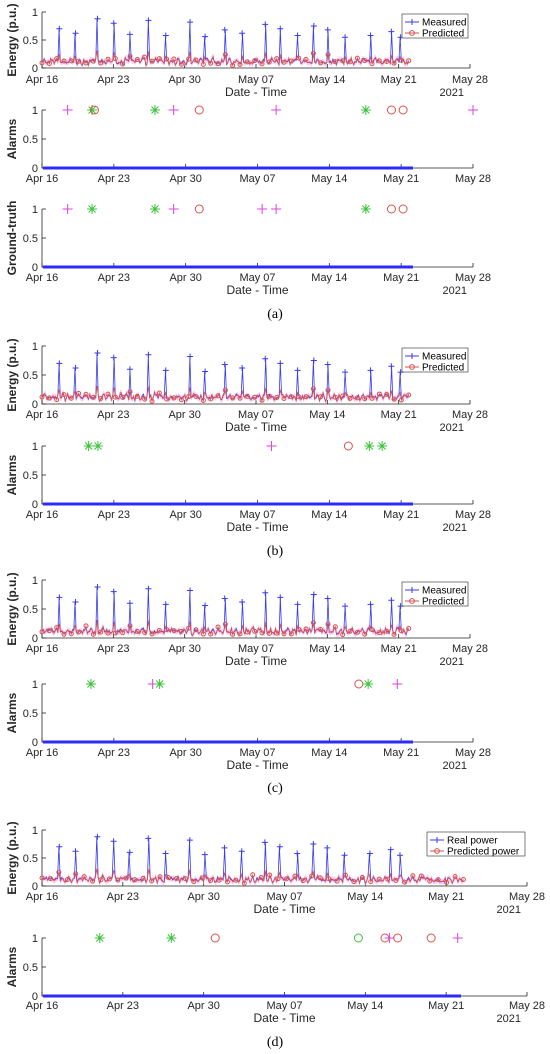  I want to click on series-line-measured, so click(225, 611).